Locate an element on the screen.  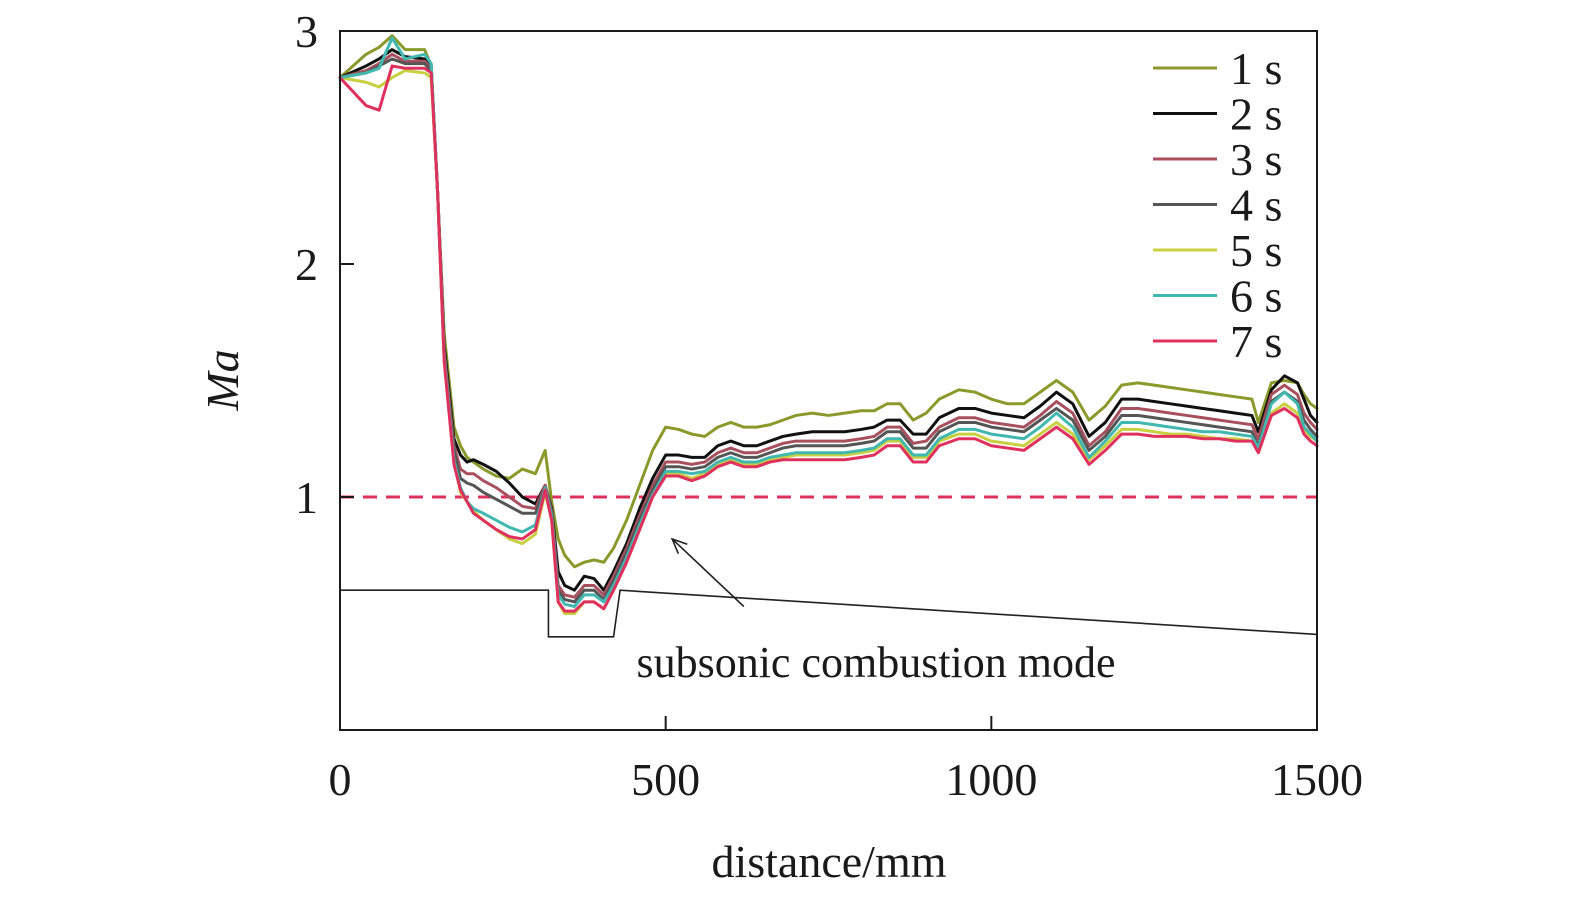
y-tick-label: 3 is located at coordinates (306, 31).